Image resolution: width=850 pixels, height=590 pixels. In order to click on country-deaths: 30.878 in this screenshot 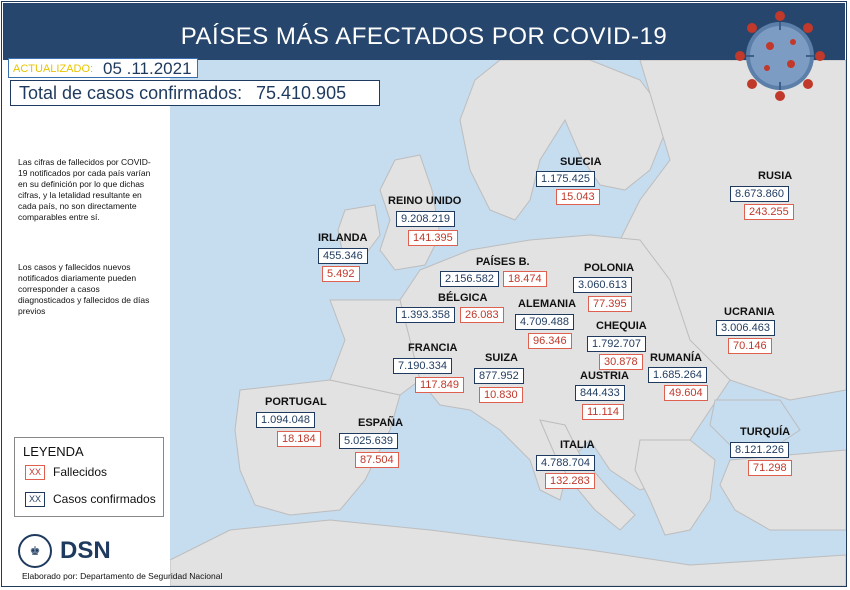, I will do `click(621, 362)`.